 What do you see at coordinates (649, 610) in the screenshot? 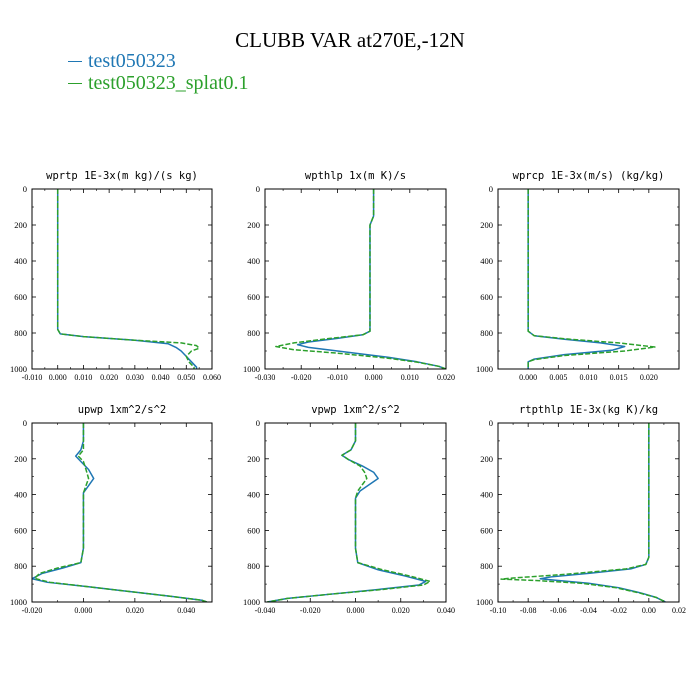
I see `x-tick-label: 0.00` at bounding box center [649, 610].